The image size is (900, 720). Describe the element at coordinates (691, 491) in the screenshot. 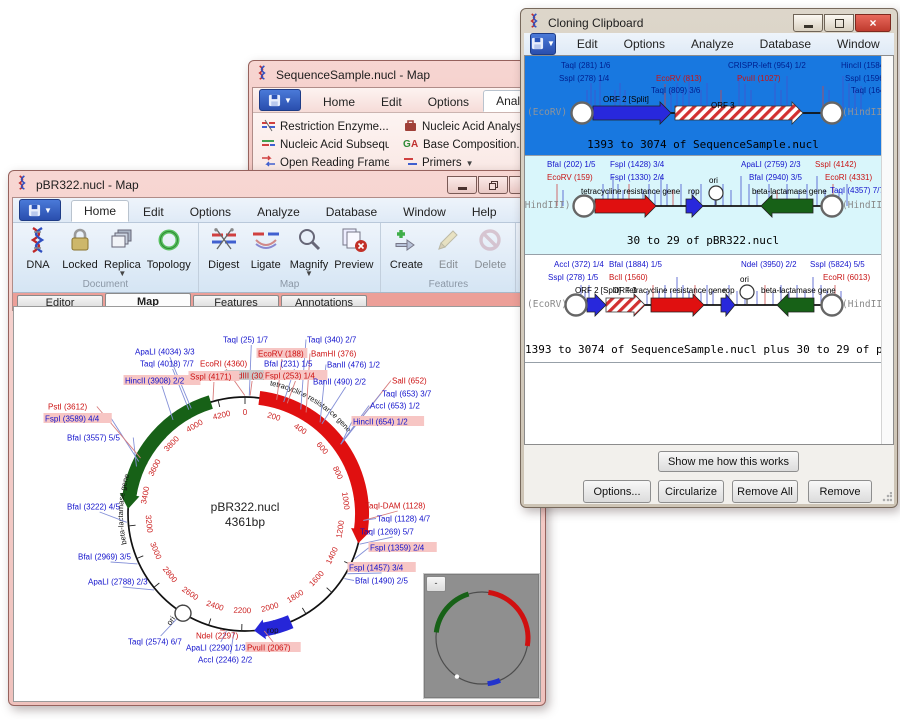

I see `circularize-button: Circularize` at that location.